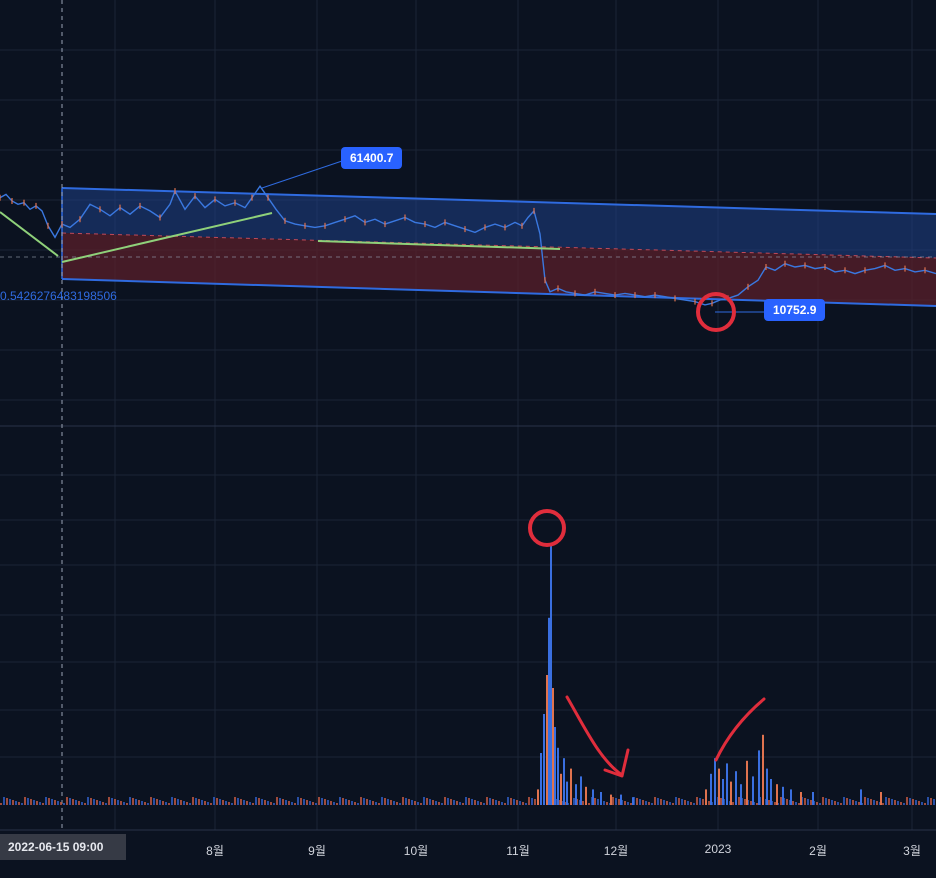 The height and width of the screenshot is (878, 936). I want to click on price-tag-high: 61400.7, so click(372, 158).